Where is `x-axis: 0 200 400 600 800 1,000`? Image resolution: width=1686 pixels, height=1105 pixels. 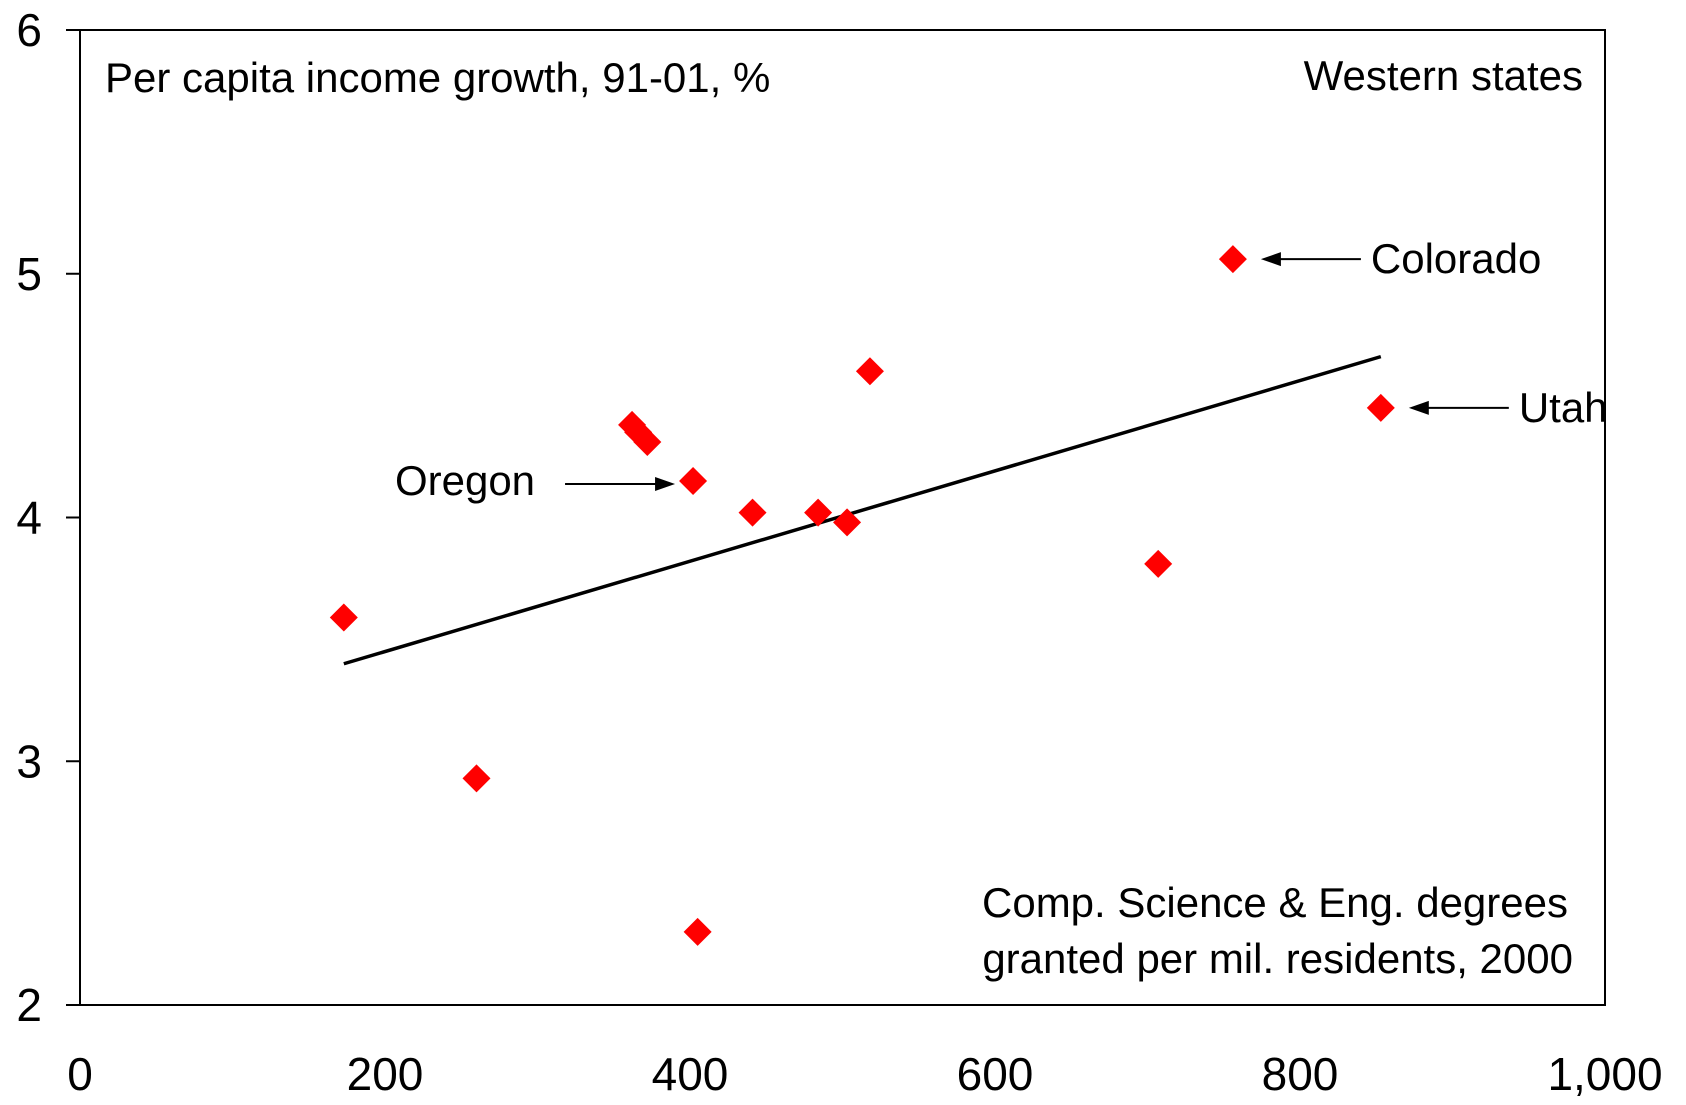
x-axis: 0 200 400 600 800 1,000 is located at coordinates (864, 1074).